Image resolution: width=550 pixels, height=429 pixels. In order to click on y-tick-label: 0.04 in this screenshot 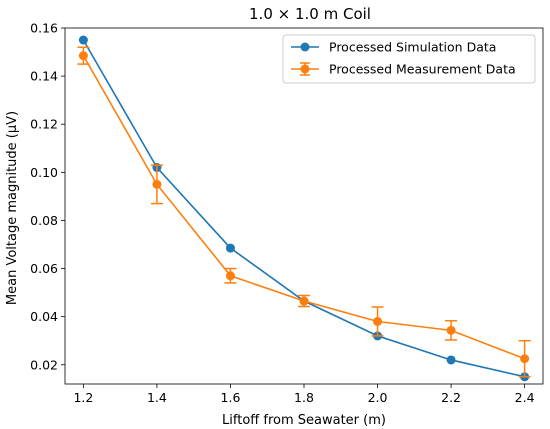, I will do `click(44, 316)`.